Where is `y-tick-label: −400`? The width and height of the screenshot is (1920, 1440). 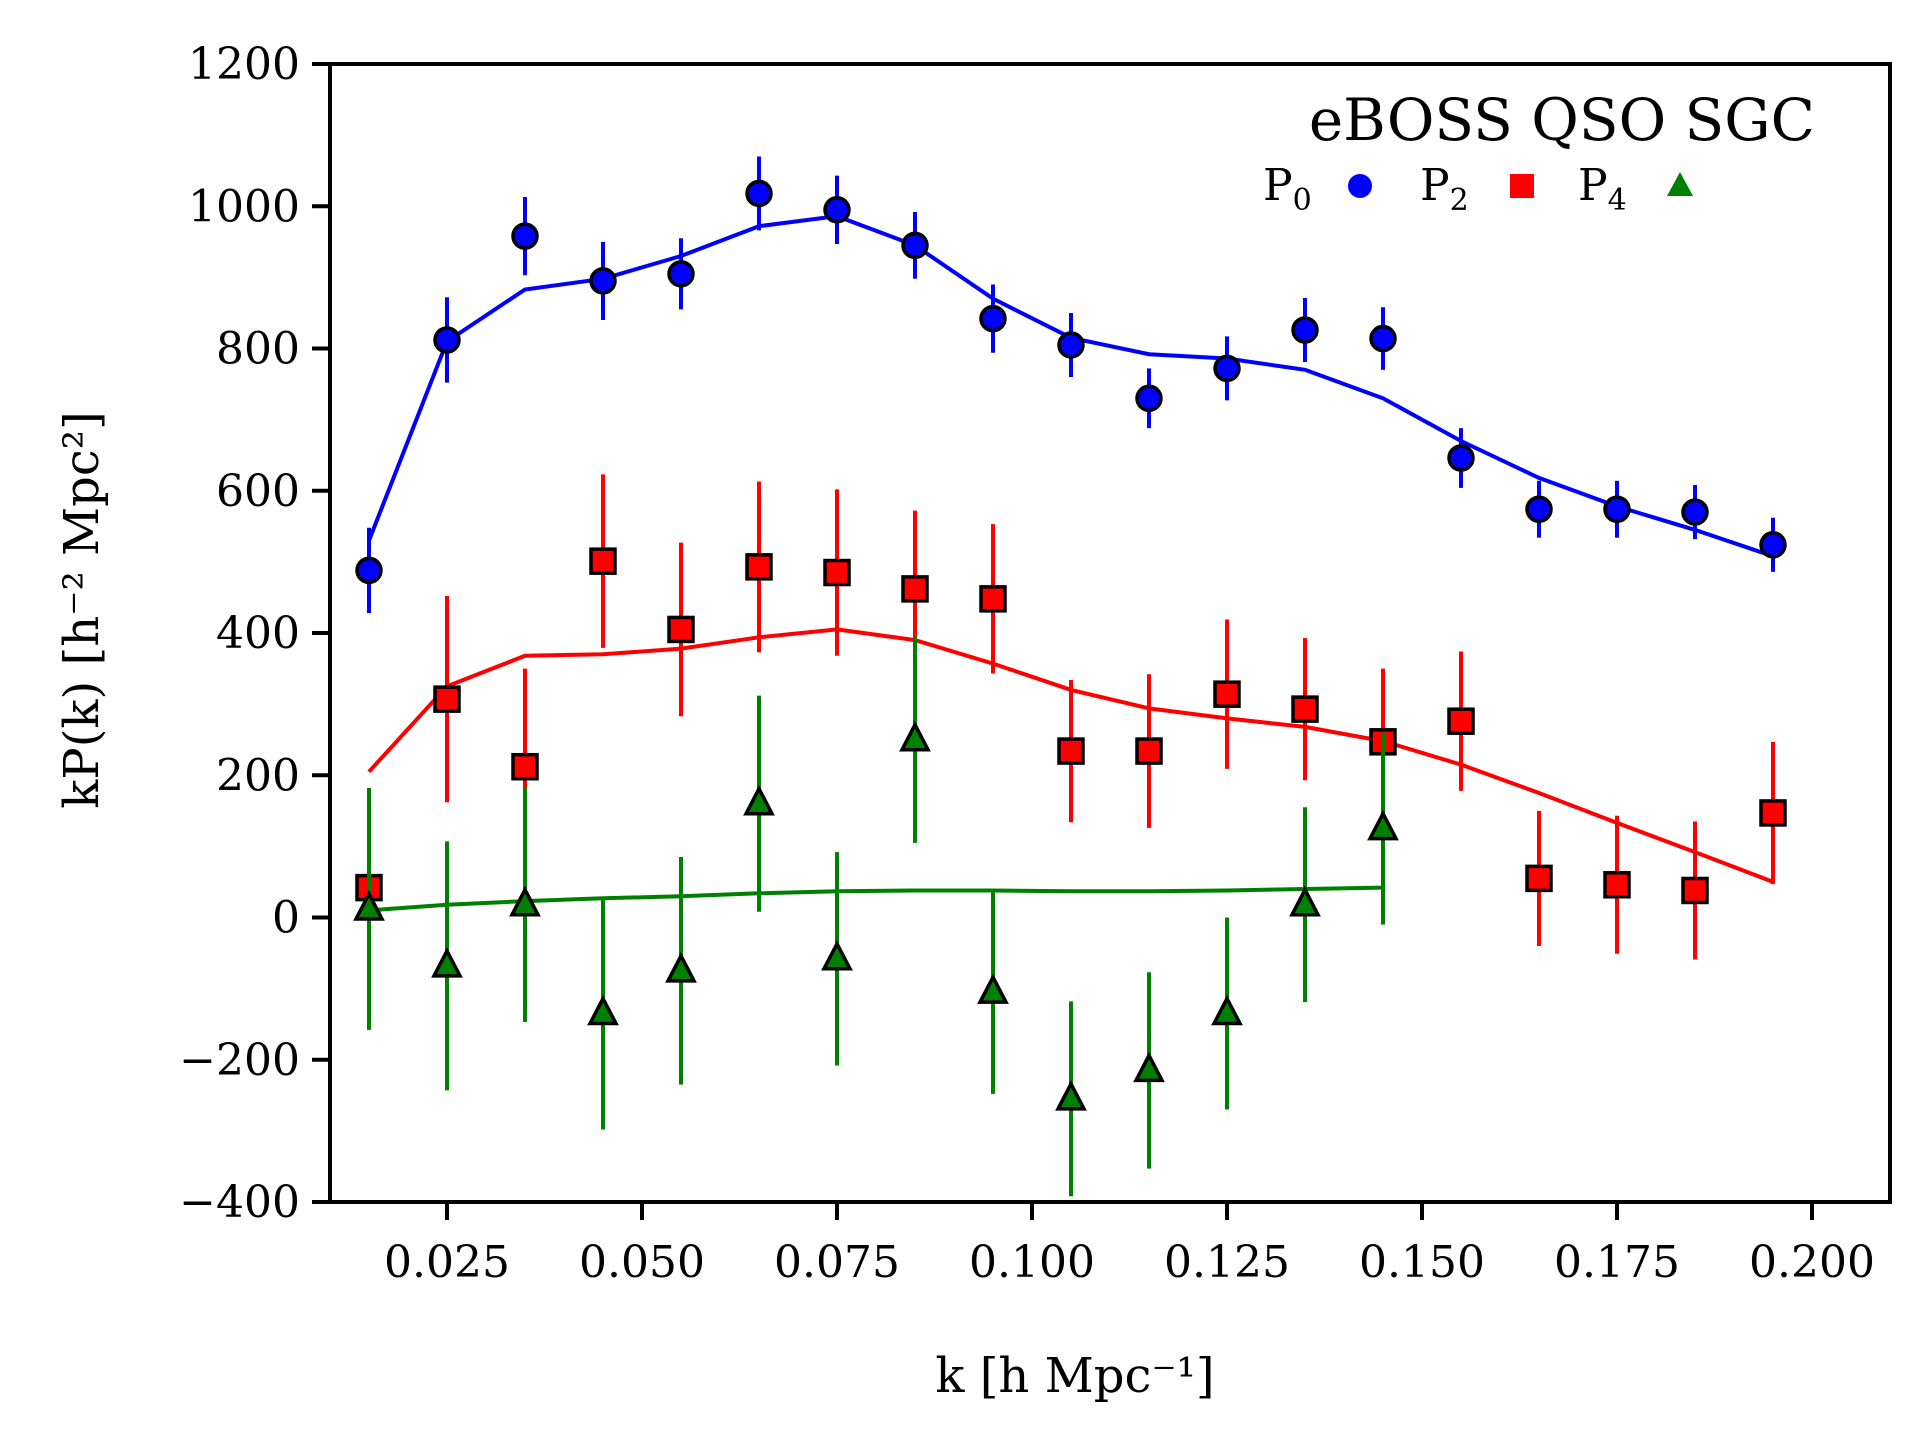
y-tick-label: −400 is located at coordinates (239, 1202).